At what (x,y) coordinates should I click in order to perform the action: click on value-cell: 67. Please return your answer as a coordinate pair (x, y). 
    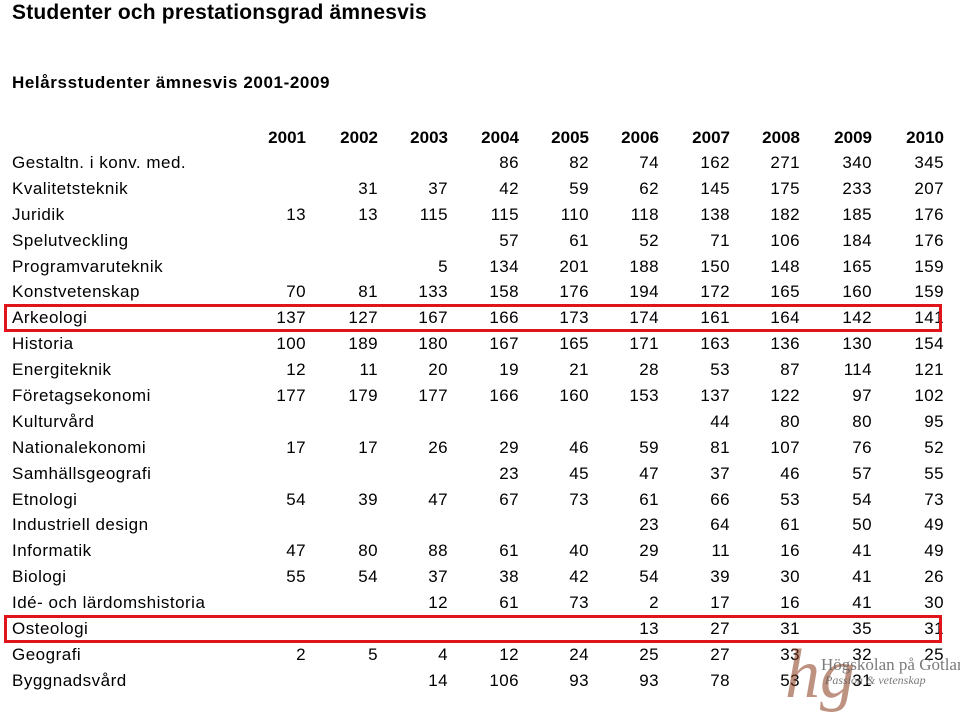
    Looking at the image, I should click on (509, 499).